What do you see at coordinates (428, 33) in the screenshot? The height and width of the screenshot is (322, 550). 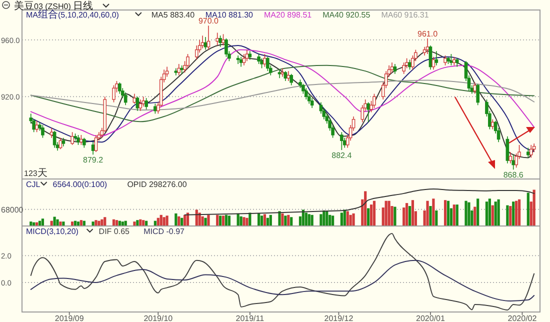 I see `annotation: 961.0` at bounding box center [428, 33].